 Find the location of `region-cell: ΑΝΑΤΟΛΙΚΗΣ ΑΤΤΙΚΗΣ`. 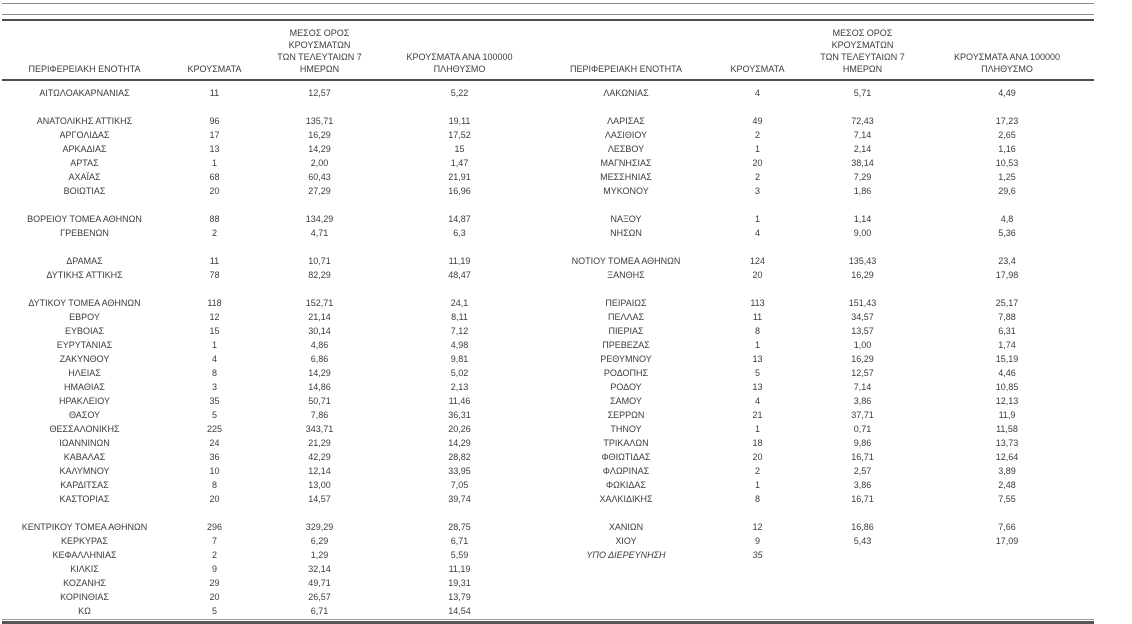

region-cell: ΑΝΑΤΟΛΙΚΗΣ ΑΤΤΙΚΗΣ is located at coordinates (84, 121).